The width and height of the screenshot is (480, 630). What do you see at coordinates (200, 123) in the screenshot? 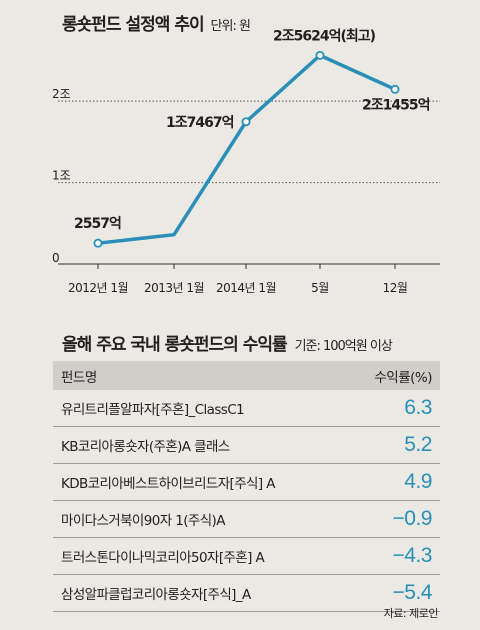
I see `data-label: 1조7467억` at bounding box center [200, 123].